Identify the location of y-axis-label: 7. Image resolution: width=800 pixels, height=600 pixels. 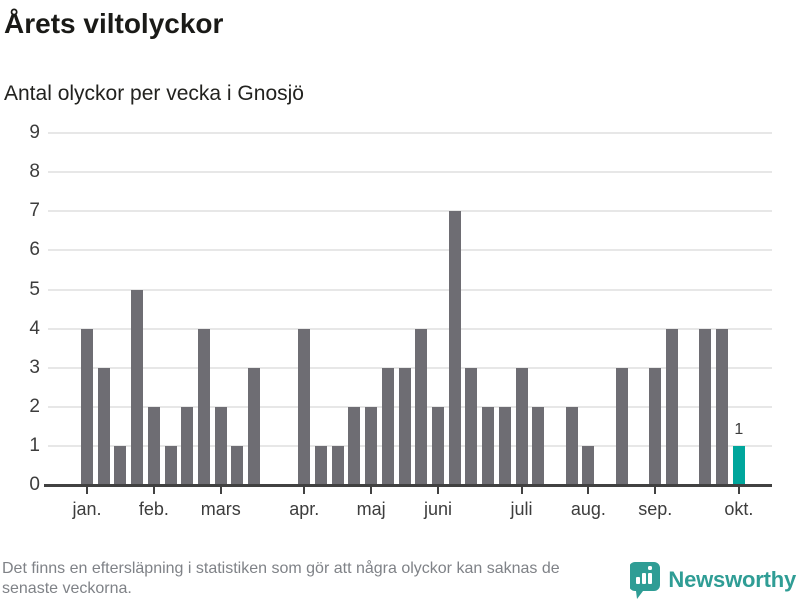
(34, 211).